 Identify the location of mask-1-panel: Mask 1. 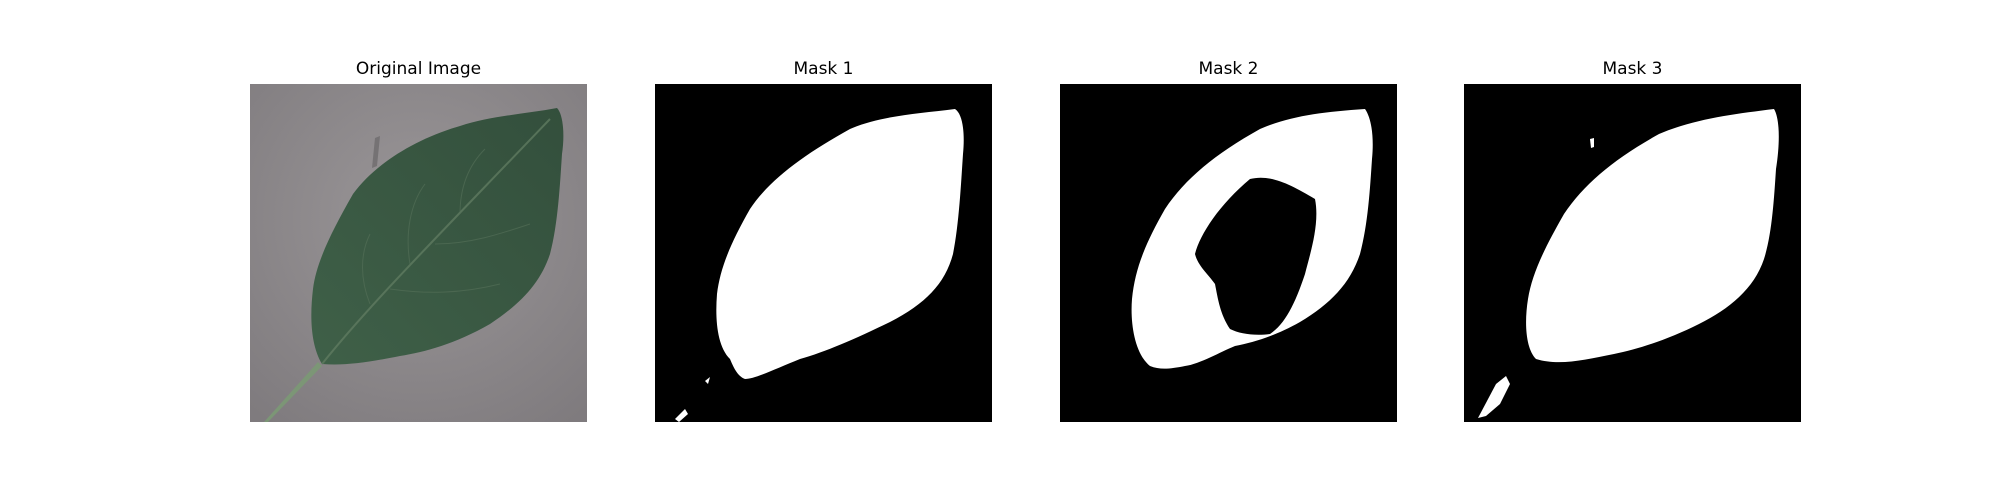
(823, 240).